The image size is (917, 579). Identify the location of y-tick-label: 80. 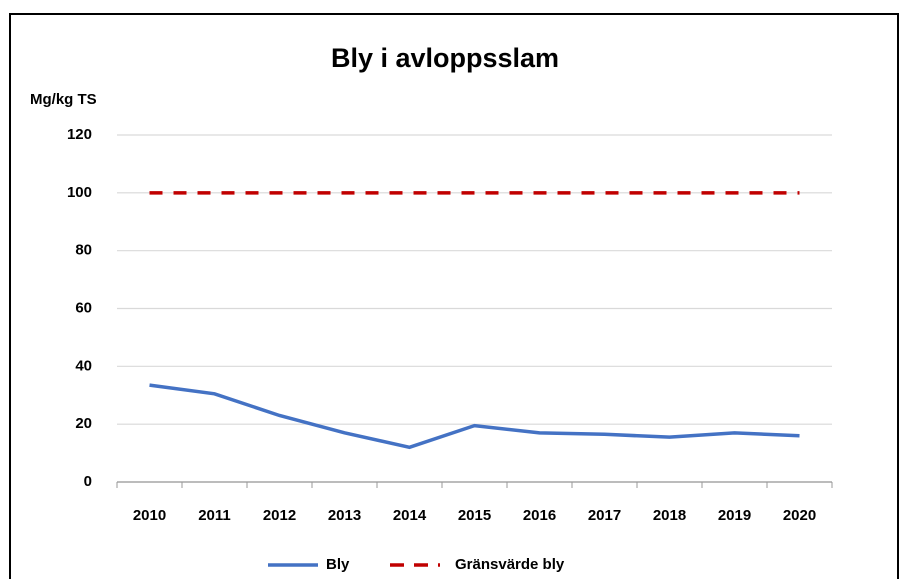
(83, 250).